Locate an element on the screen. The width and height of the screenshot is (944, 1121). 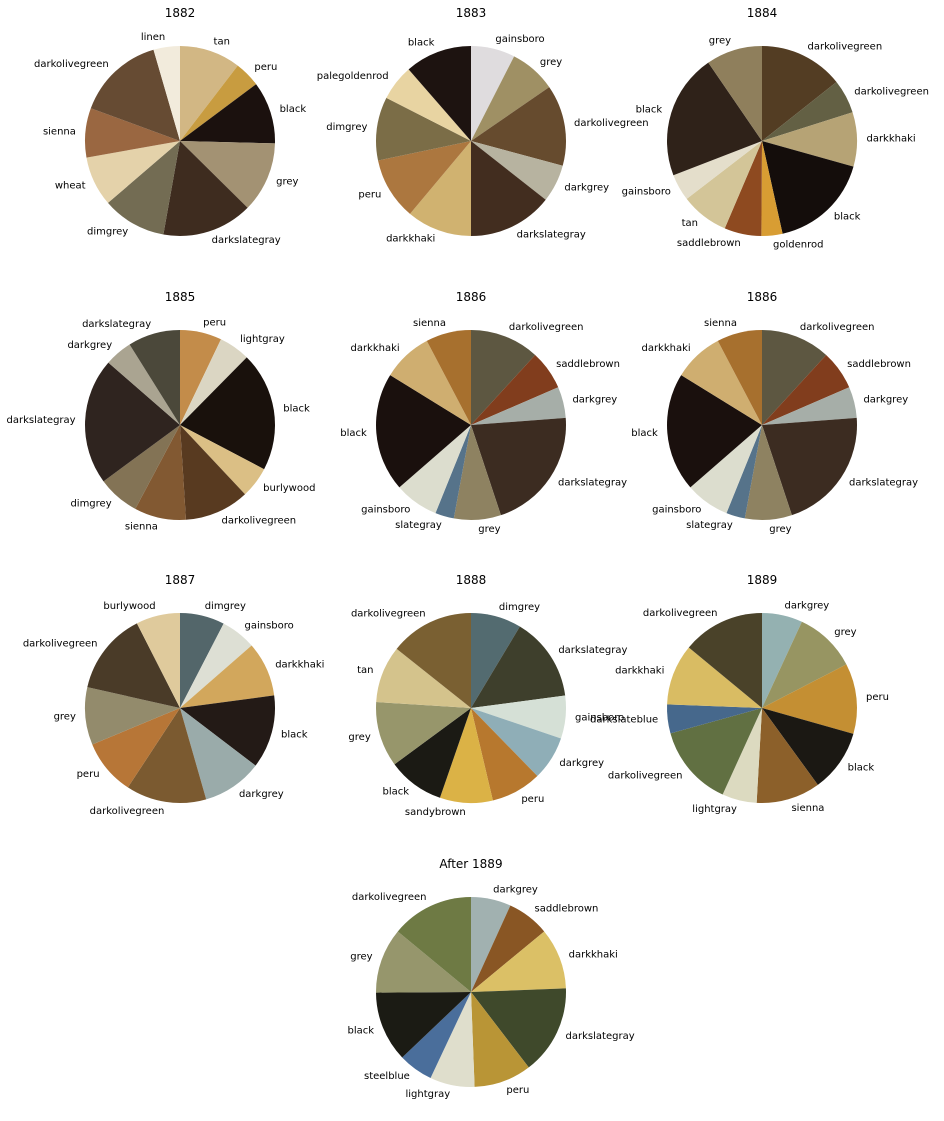
slice-label: sandybrown is located at coordinates (435, 812).